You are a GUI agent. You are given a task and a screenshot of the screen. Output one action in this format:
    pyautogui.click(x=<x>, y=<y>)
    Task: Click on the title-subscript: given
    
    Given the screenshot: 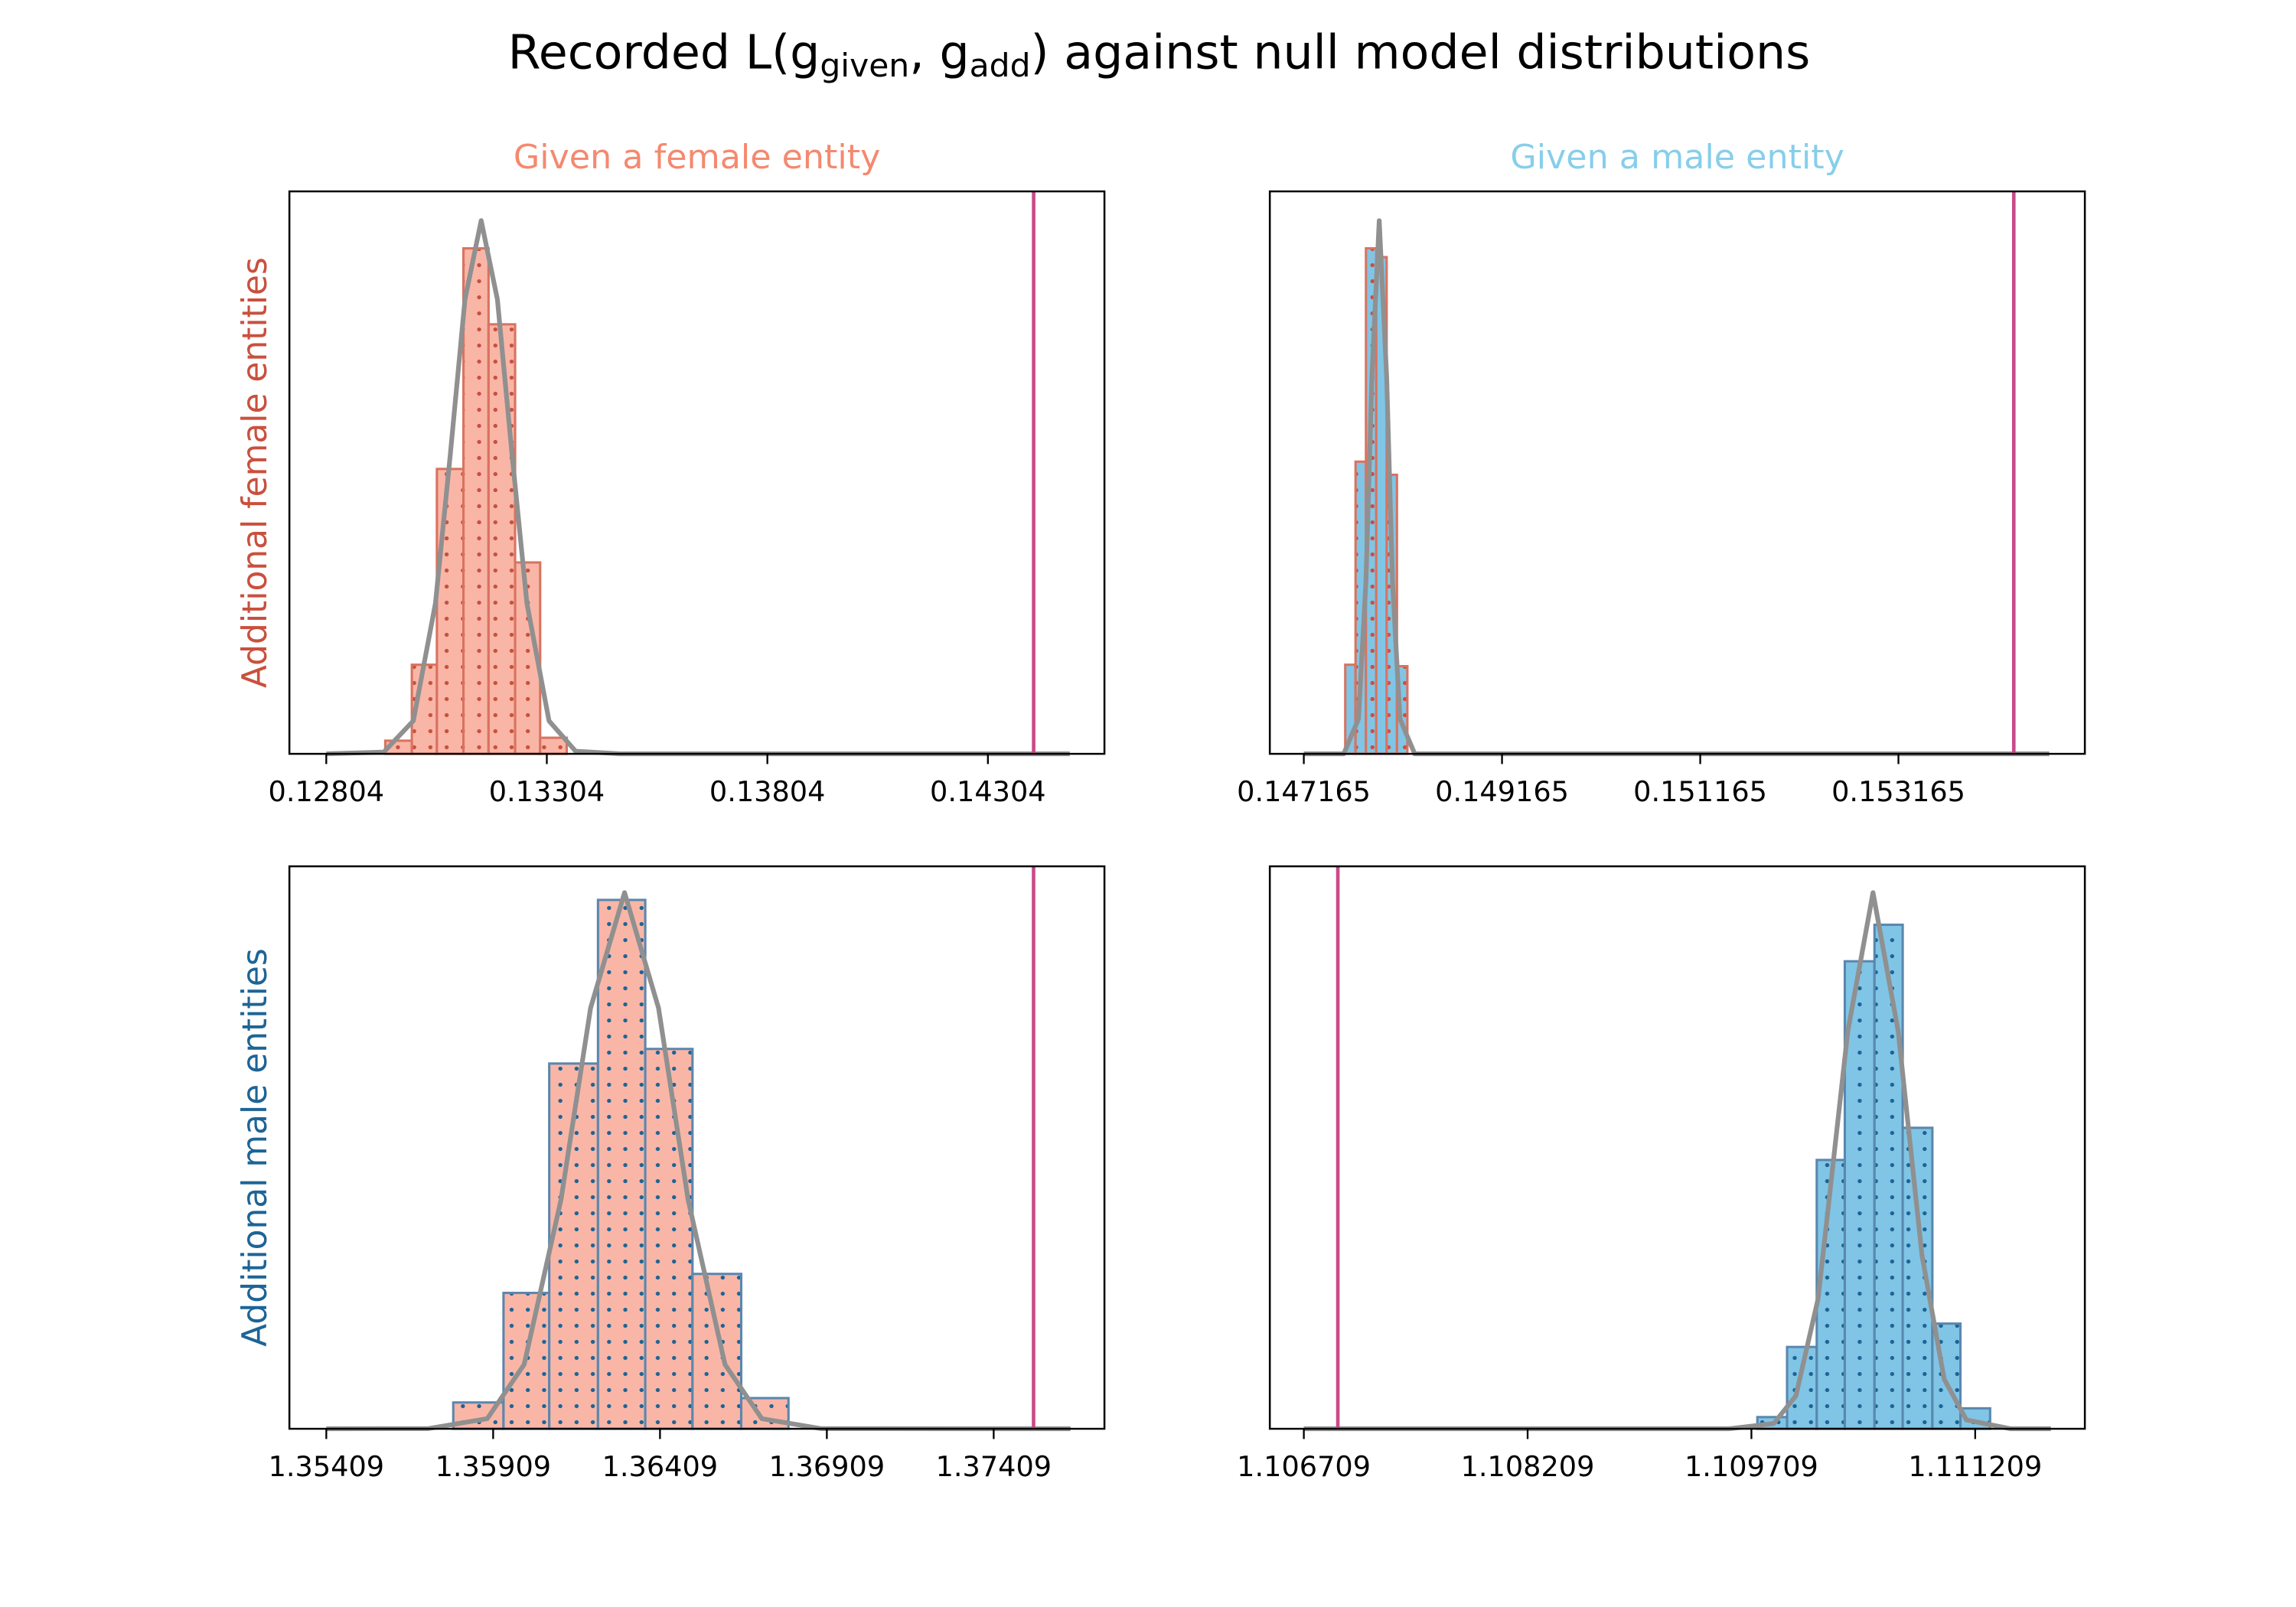 What is the action you would take?
    pyautogui.click(x=864, y=64)
    